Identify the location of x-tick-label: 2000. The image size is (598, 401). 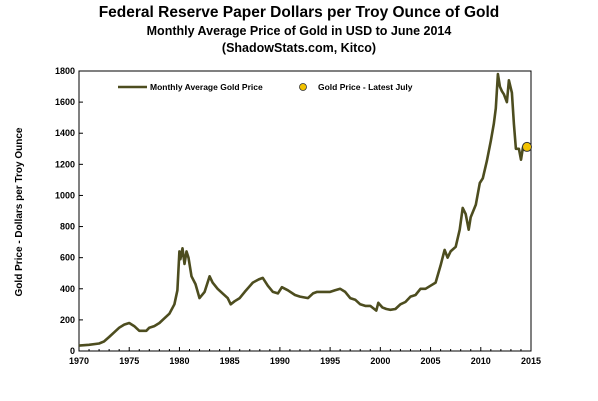
(380, 361).